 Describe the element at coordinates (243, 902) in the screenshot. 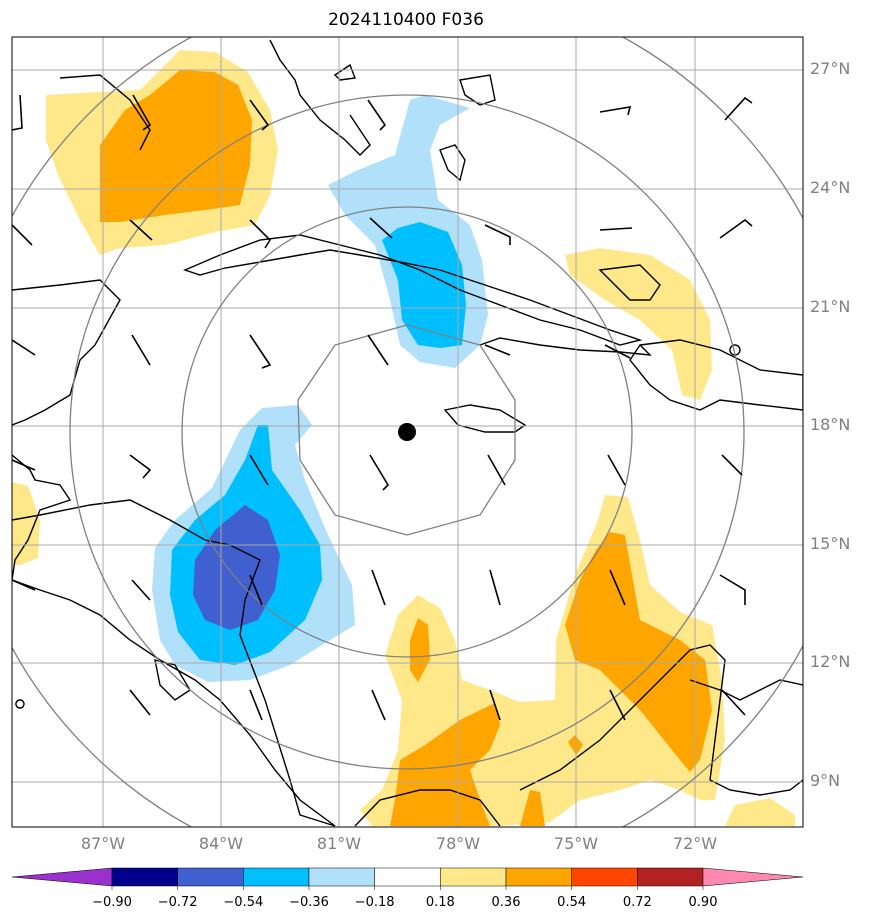

I see `colorbar-tick-label: −0.54` at that location.